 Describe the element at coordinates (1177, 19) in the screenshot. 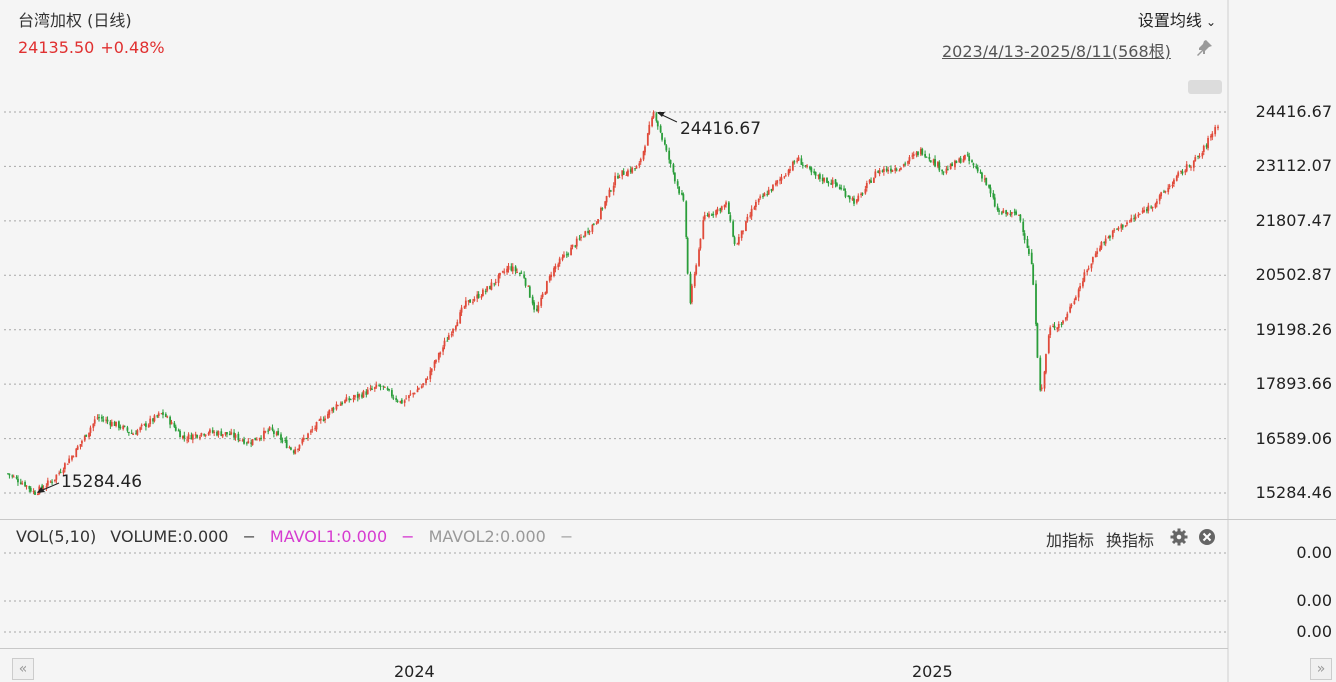

I see `ma-settings-button: 设置均线 ⌄` at that location.